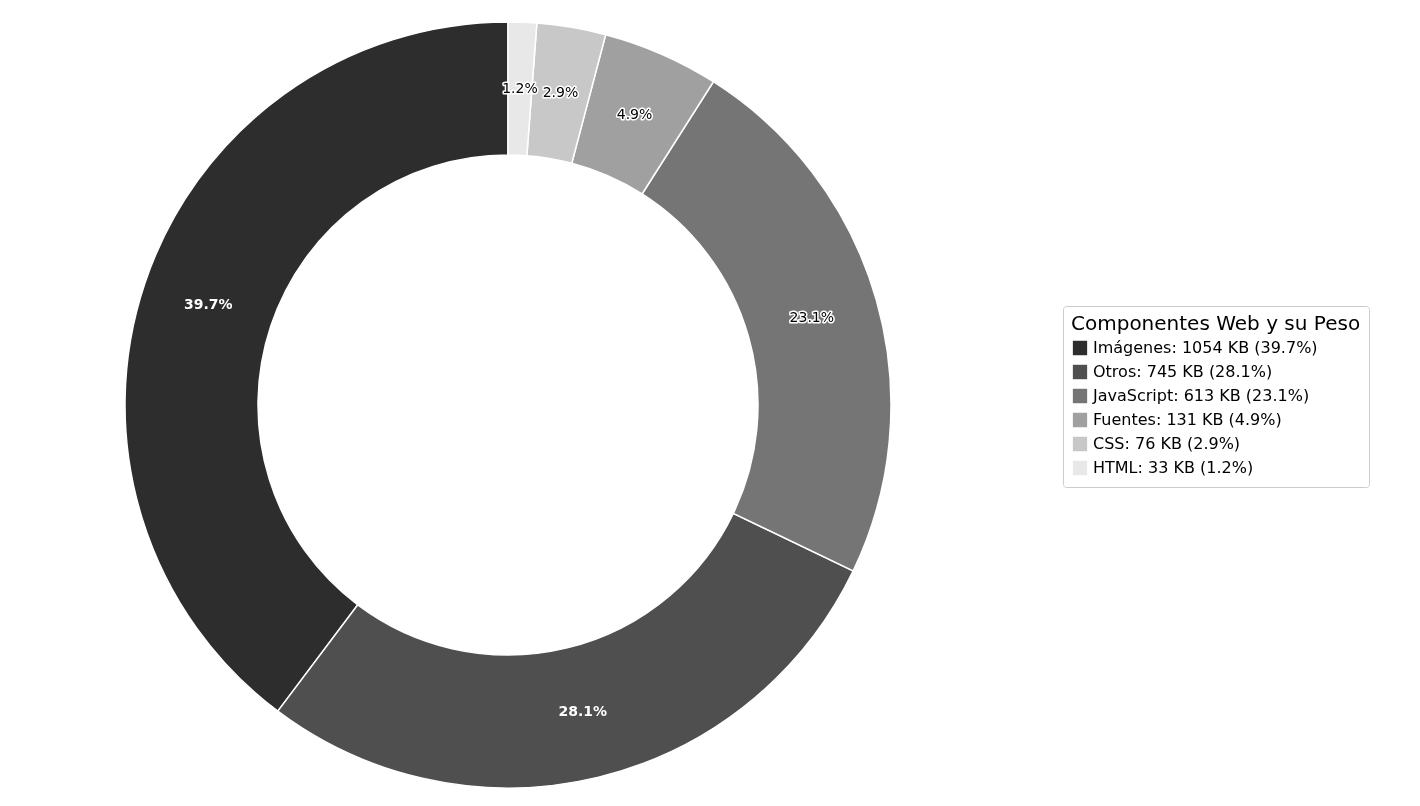  What do you see at coordinates (1187, 419) in the screenshot?
I see `legend-label: Fuentes: 131 KB (4.9%)` at bounding box center [1187, 419].